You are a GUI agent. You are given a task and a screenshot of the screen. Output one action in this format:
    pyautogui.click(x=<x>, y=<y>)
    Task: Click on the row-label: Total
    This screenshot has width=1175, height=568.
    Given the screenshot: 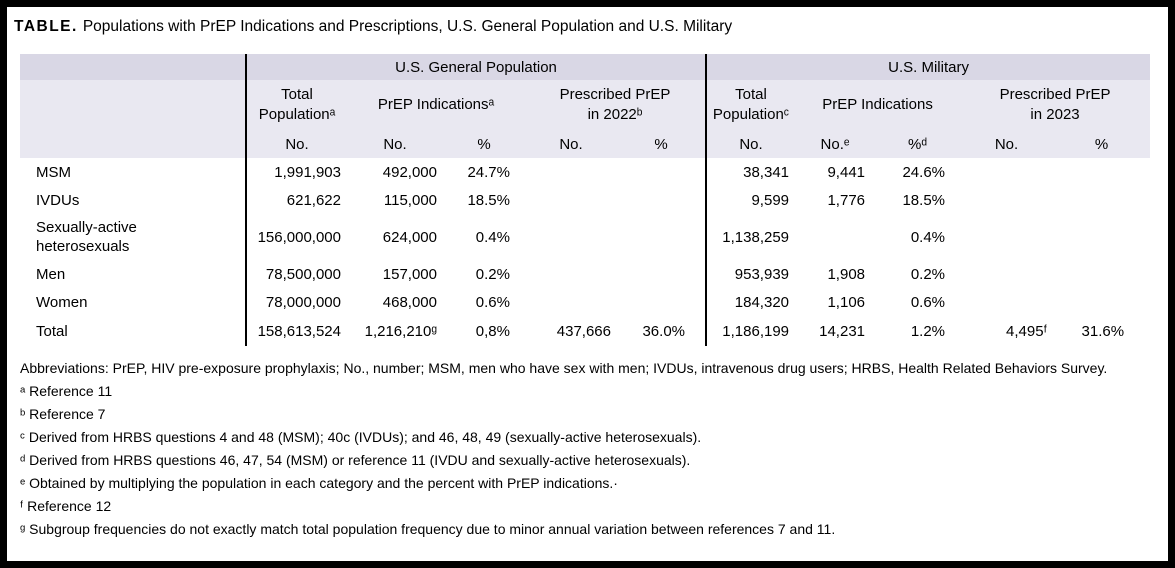 What is the action you would take?
    pyautogui.click(x=52, y=331)
    